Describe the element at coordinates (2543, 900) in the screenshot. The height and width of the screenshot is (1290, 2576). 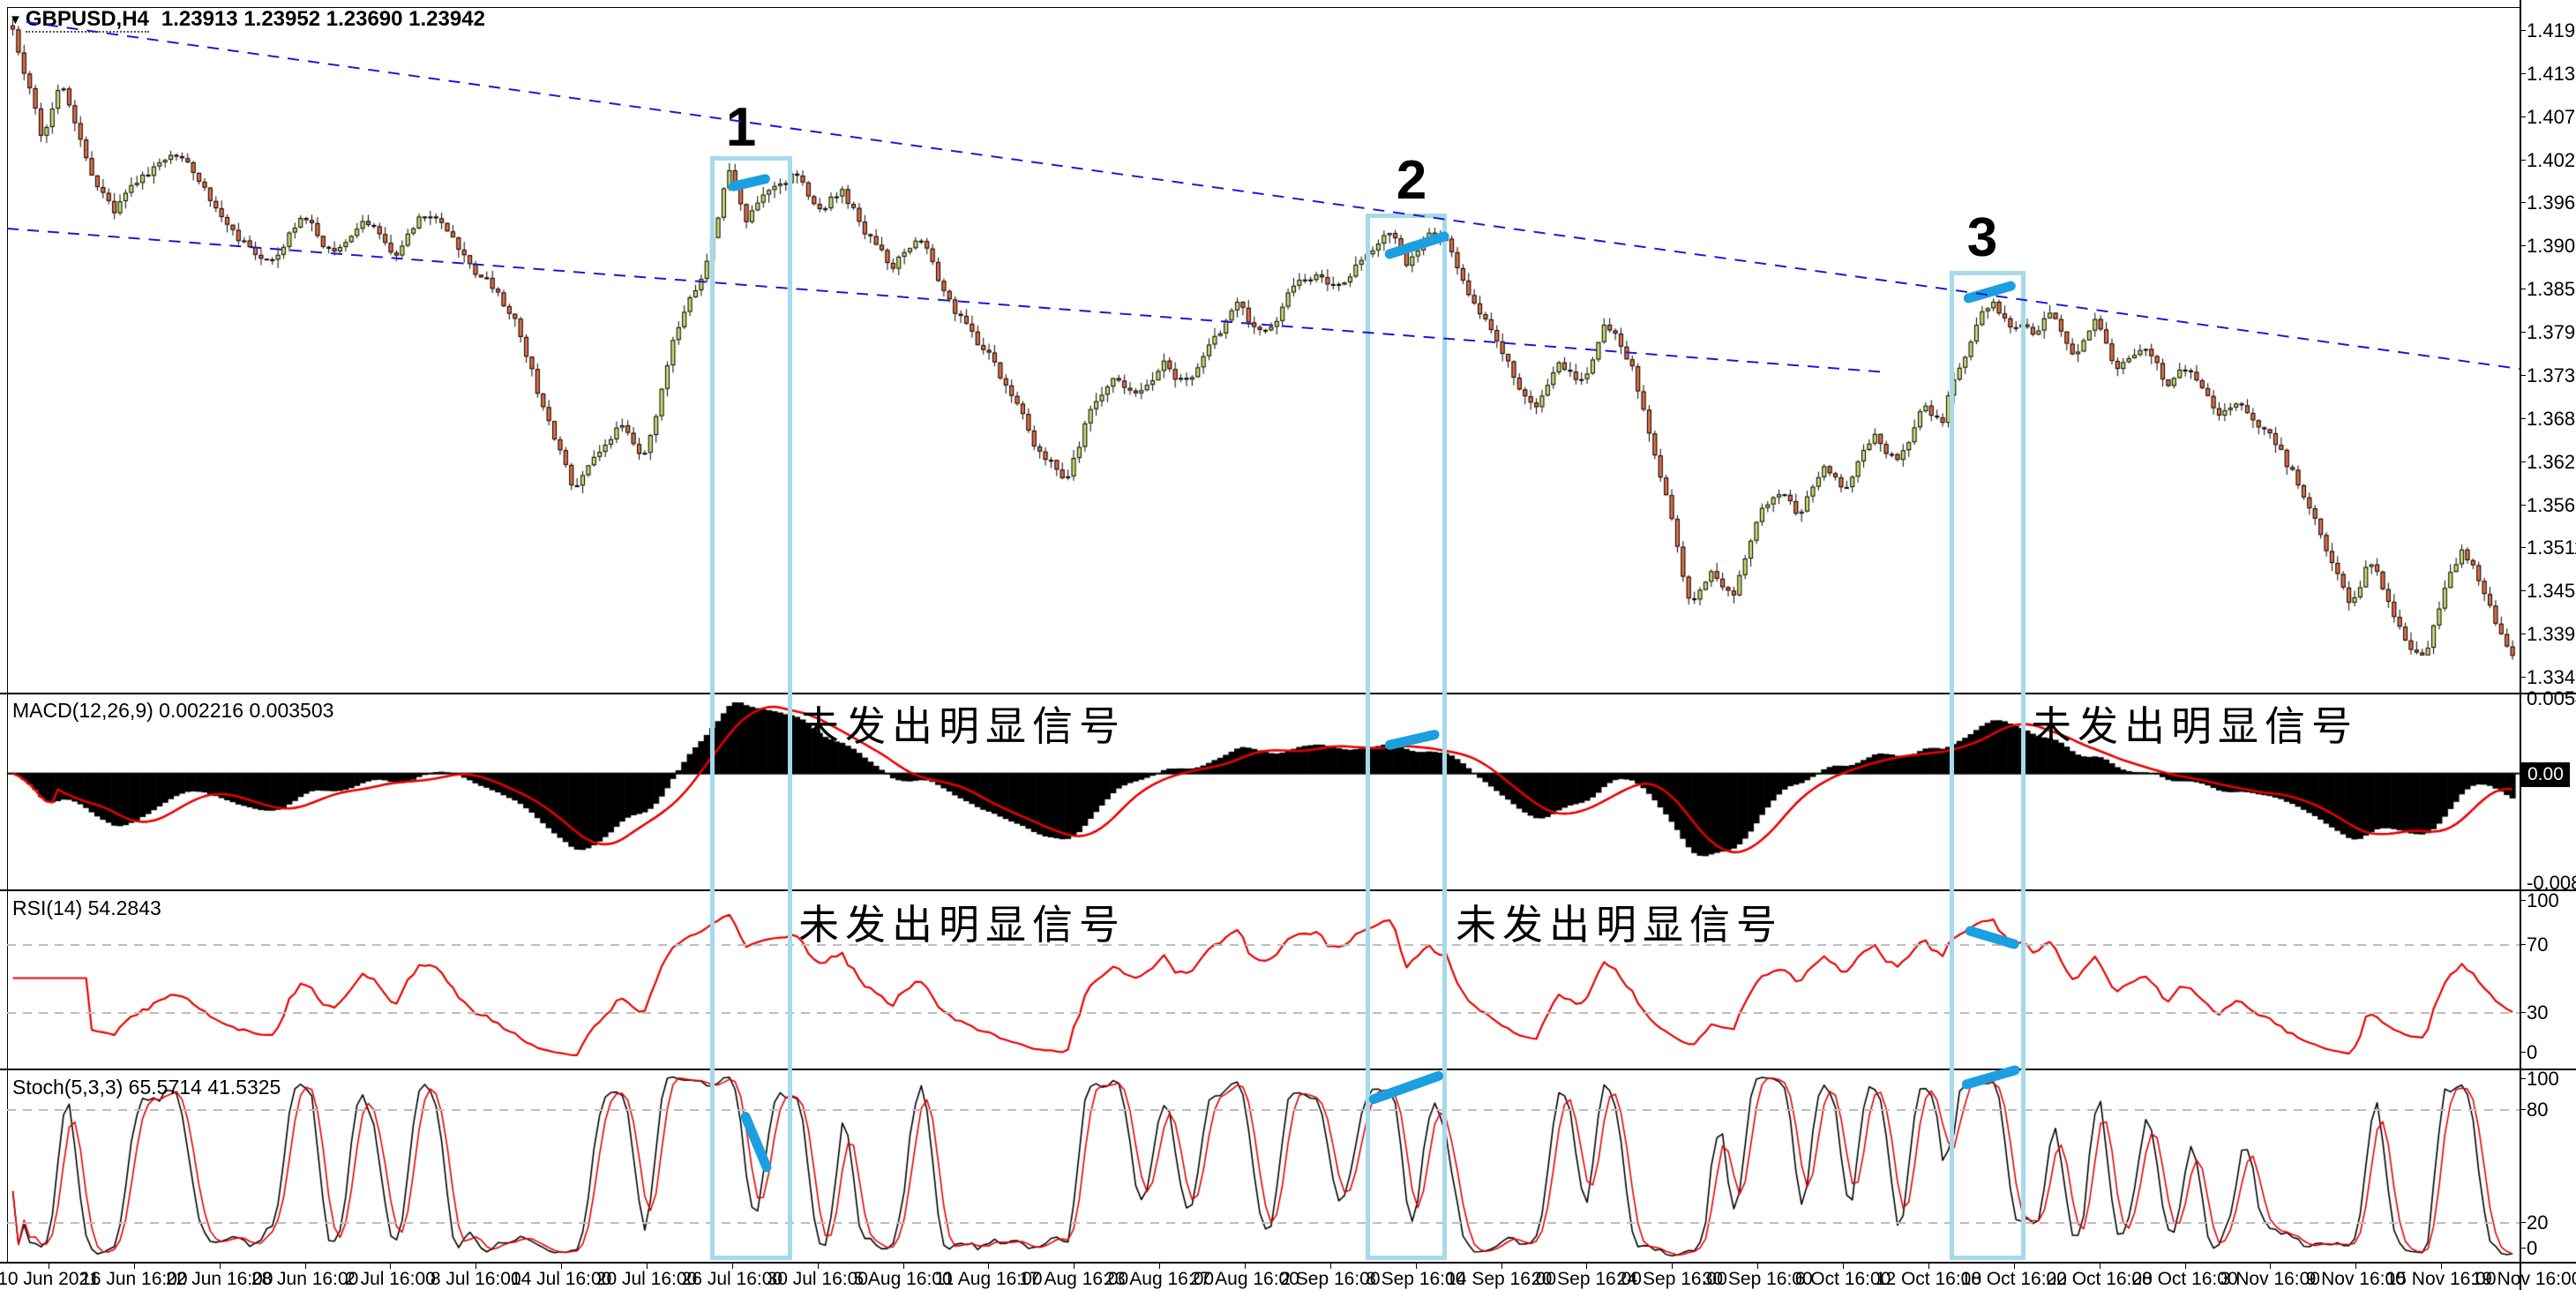
I see `rsi-axis-label: 100` at that location.